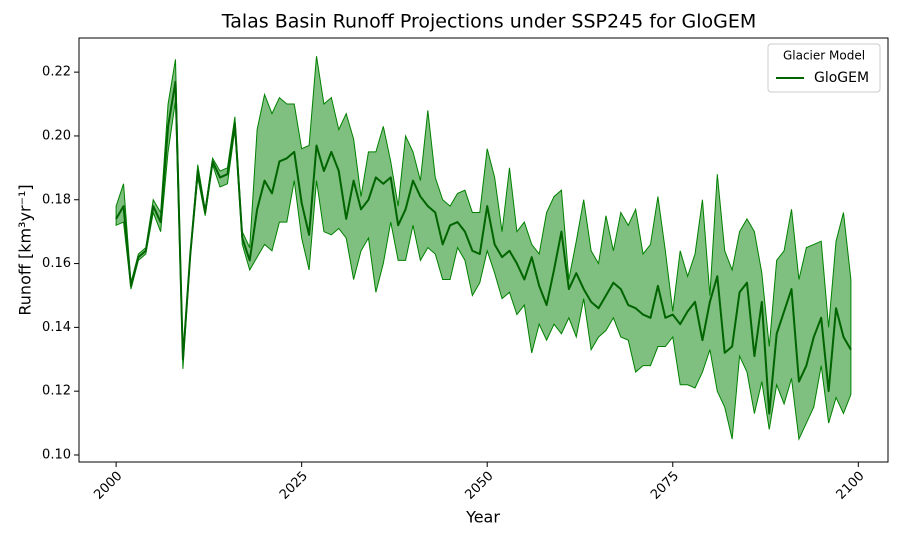 This screenshot has width=900, height=540. Describe the element at coordinates (108, 486) in the screenshot. I see `x-tick-label: 2000` at that location.